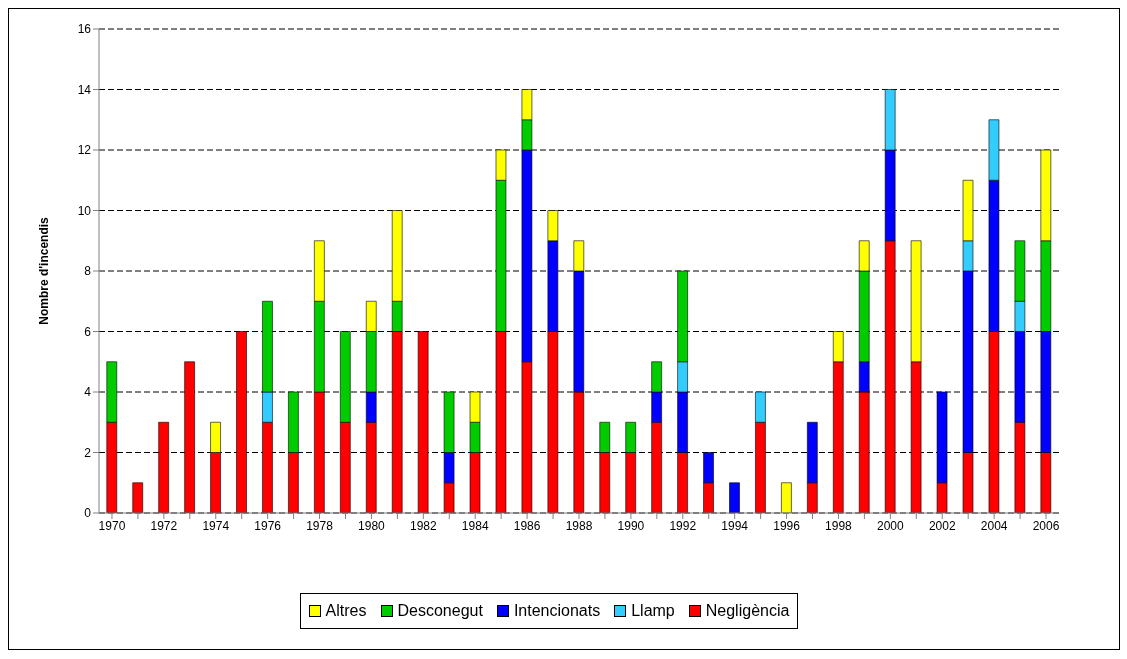 Image resolution: width=1127 pixels, height=659 pixels. I want to click on x-tick-label: 1984, so click(475, 525).